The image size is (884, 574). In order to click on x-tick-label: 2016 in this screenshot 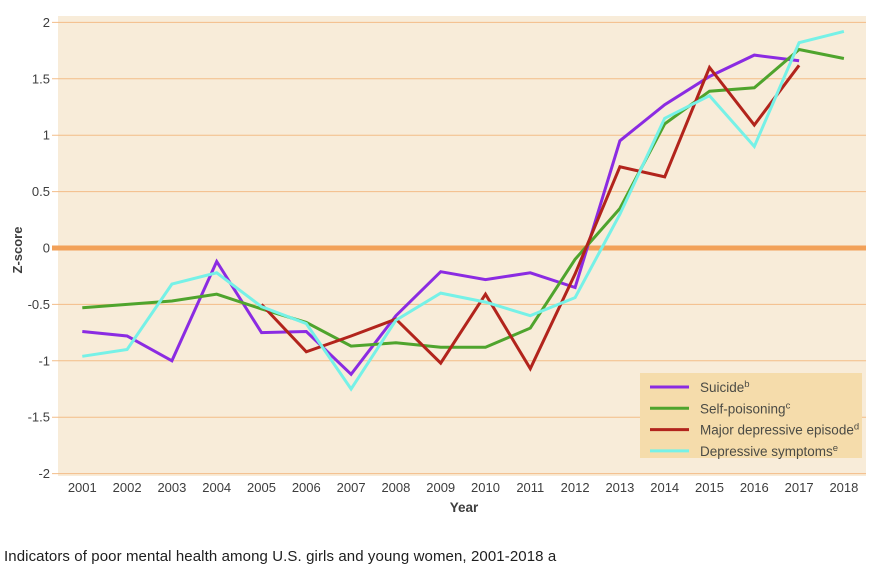, I will do `click(754, 487)`.